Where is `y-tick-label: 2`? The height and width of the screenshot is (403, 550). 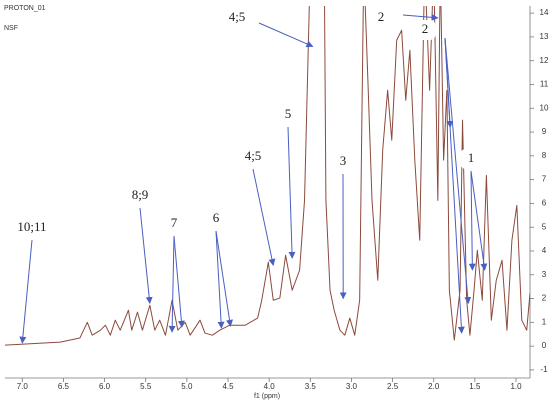
y-tick-label: 2 is located at coordinates (544, 298).